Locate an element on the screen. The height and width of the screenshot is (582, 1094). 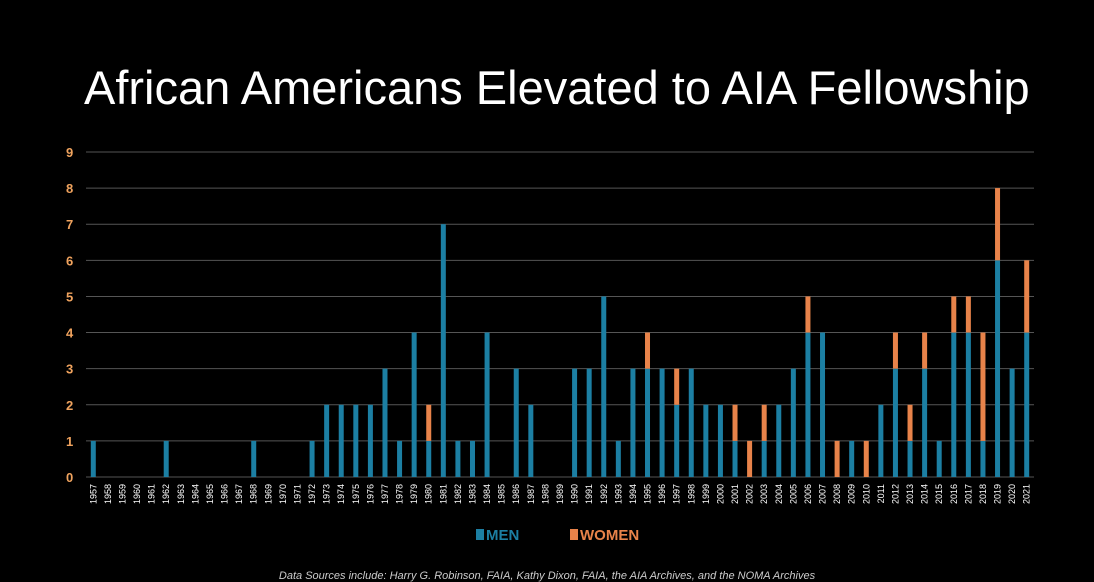
x-tick-label: 1988 is located at coordinates (545, 494).